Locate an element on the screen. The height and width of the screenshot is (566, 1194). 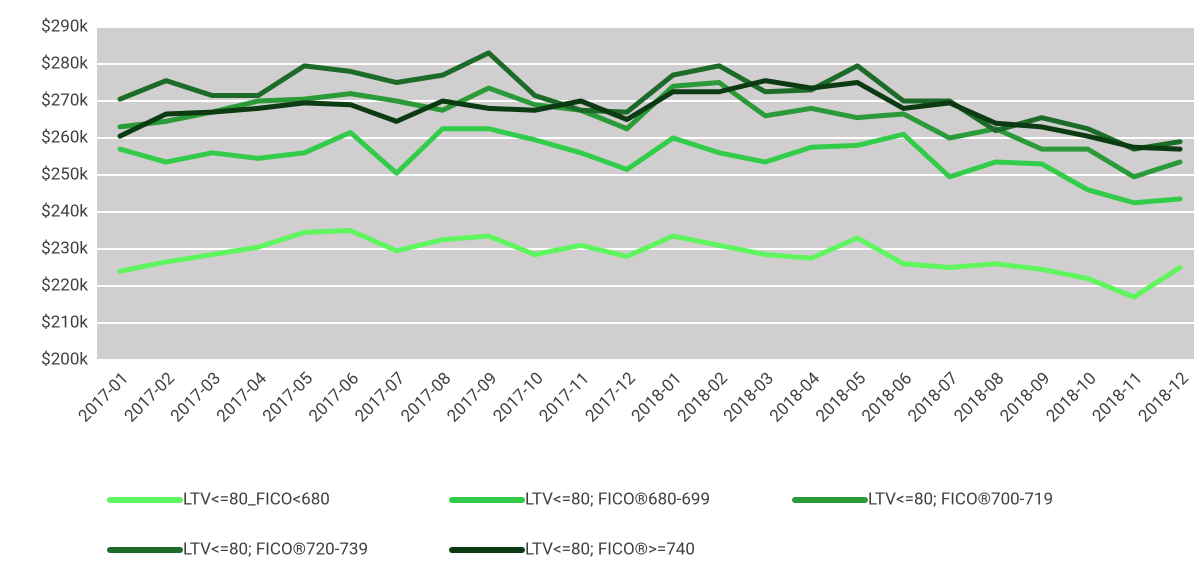
x-tick-label: 2018-01 is located at coordinates (657, 398).